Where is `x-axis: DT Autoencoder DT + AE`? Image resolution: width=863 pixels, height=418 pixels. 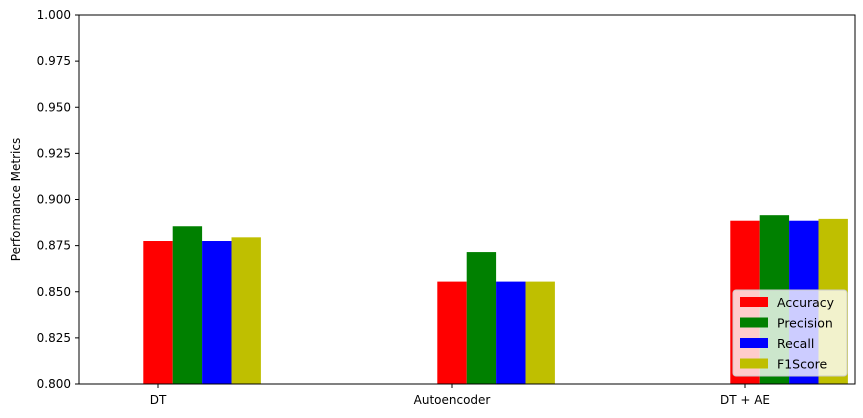
x-axis: DT Autoencoder DT + AE is located at coordinates (460, 395).